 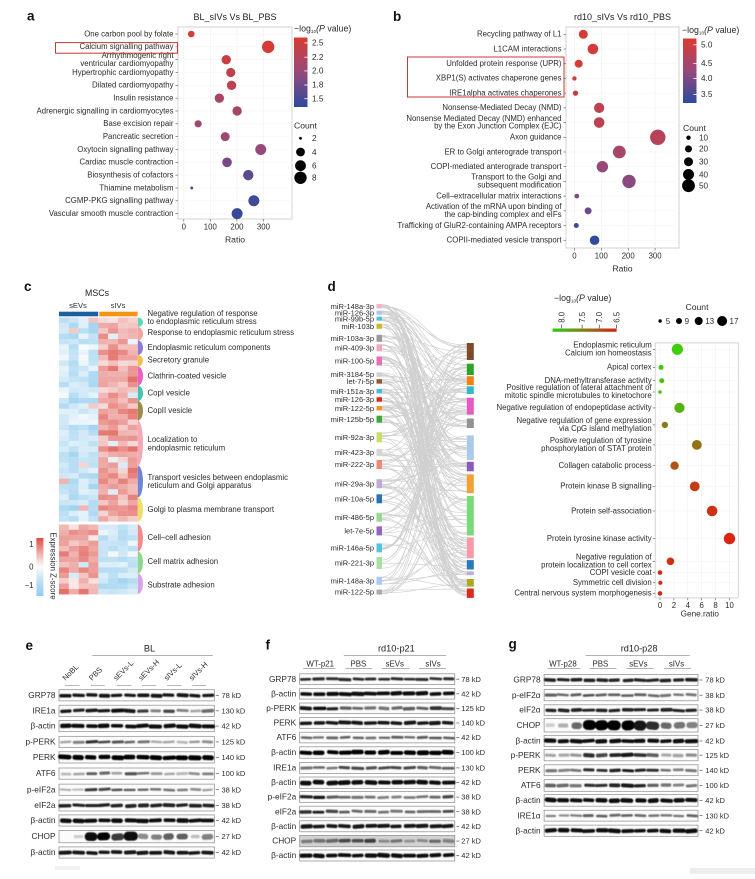 I want to click on svg-text: 7.5, so click(x=582, y=317).